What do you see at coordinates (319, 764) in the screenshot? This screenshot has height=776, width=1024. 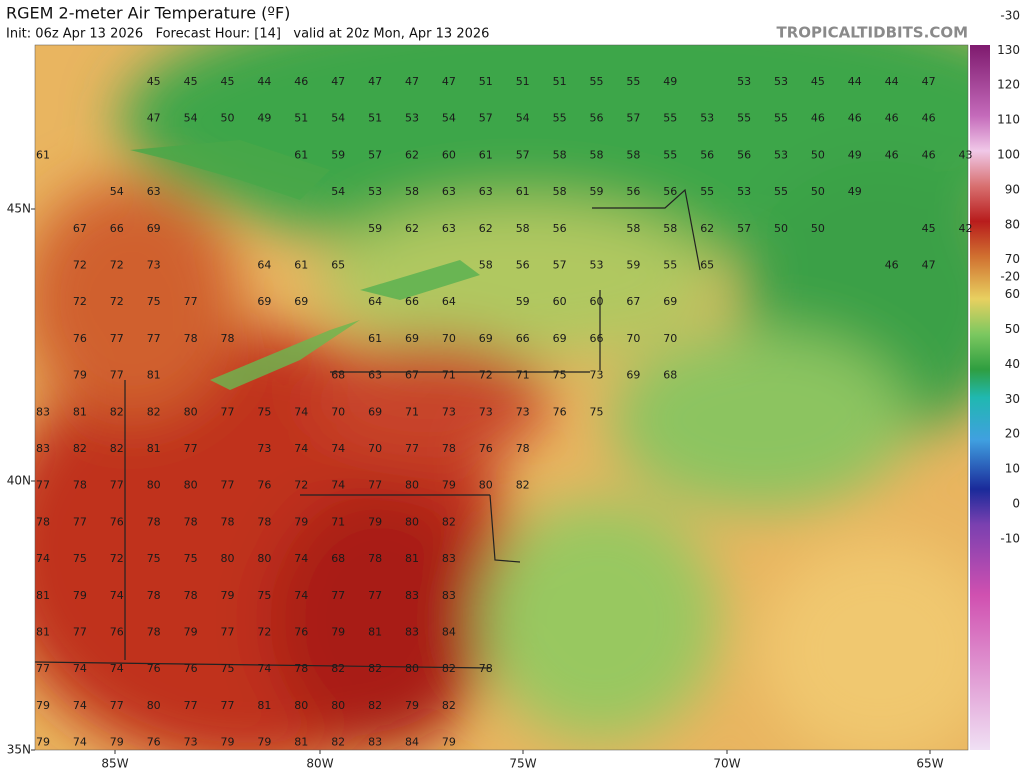 I see `longitude-label: 80W` at bounding box center [319, 764].